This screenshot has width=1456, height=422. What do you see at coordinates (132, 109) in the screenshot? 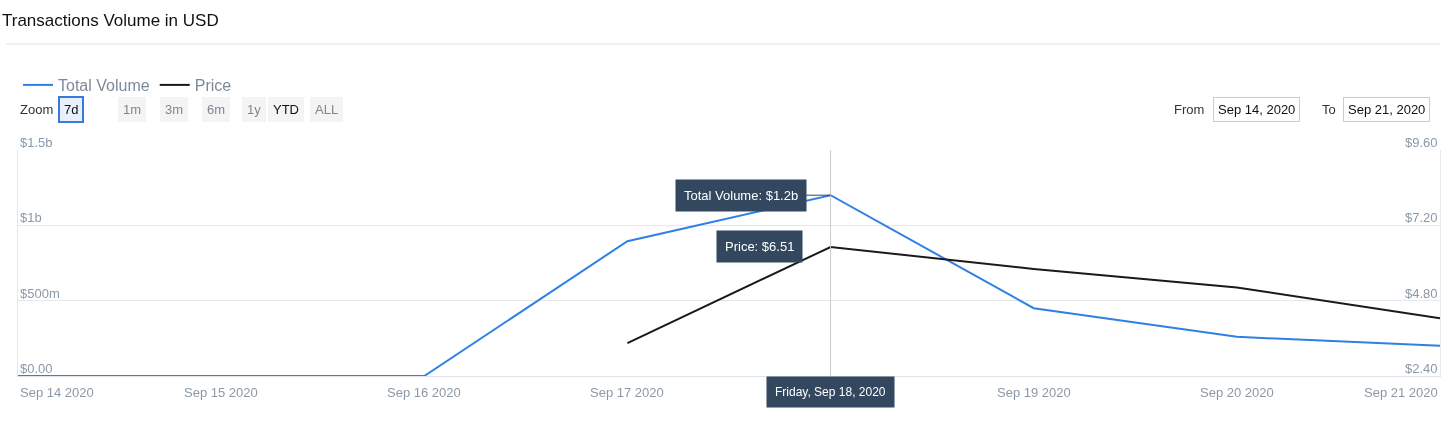
I see `text: 1m` at bounding box center [132, 109].